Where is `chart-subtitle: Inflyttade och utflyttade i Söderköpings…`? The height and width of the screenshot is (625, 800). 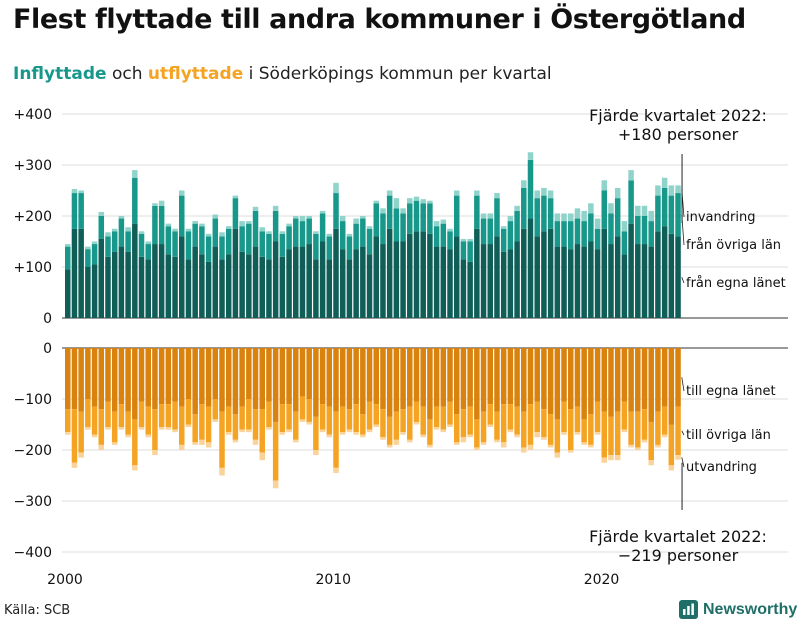 chart-subtitle: Inflyttade och utflyttade i Söderköpings… is located at coordinates (282, 74).